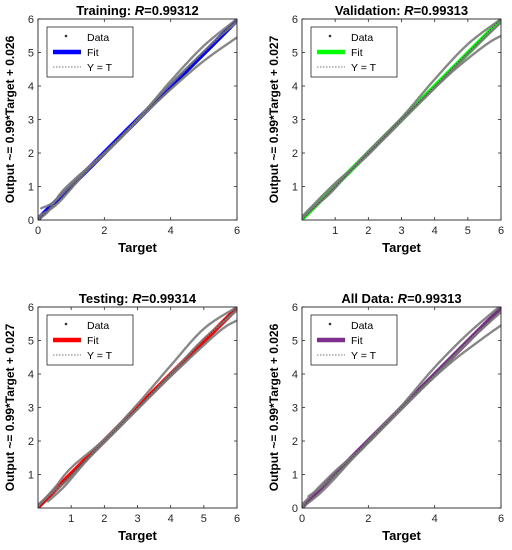  Describe the element at coordinates (138, 298) in the screenshot. I see `chart-title: Testing: R=0.99314` at that location.